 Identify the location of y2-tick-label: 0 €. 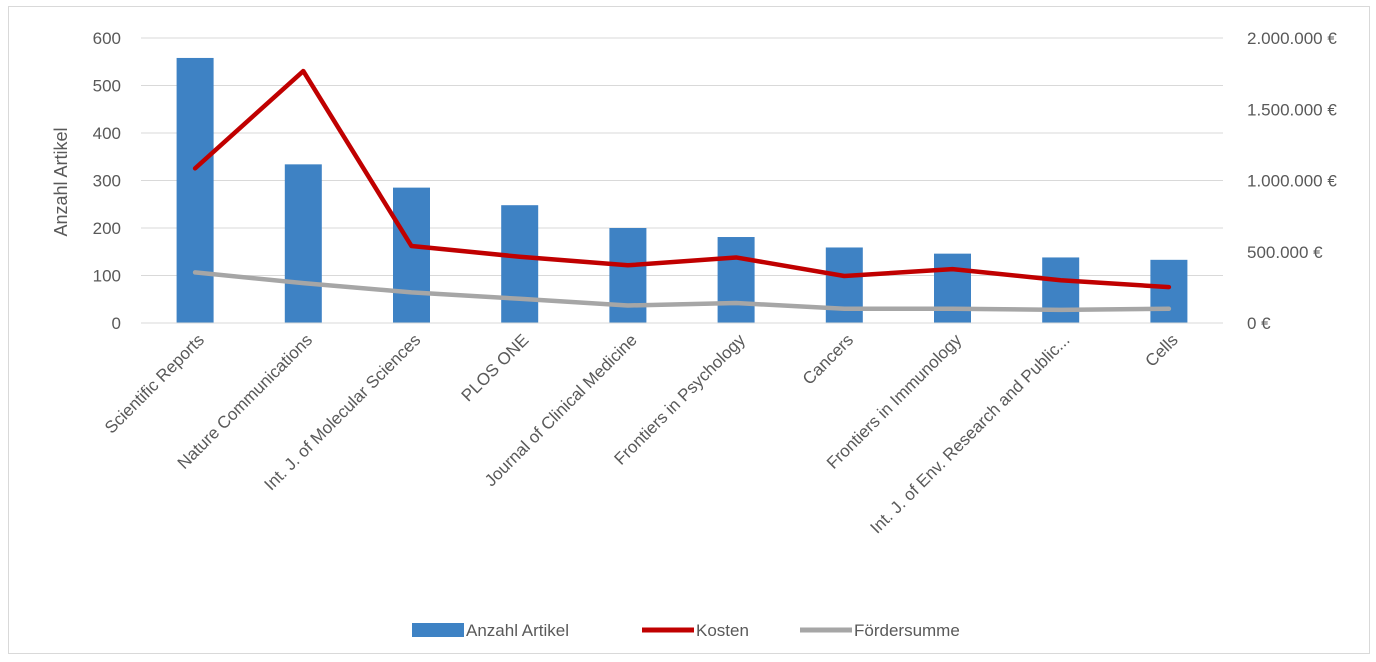
(1259, 323).